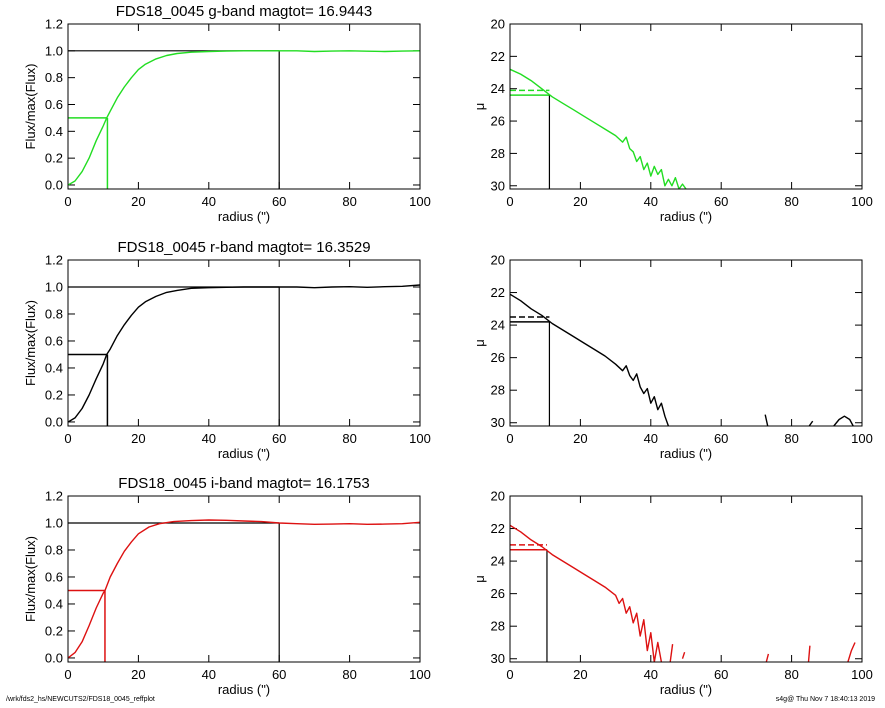  What do you see at coordinates (54, 77) in the screenshot?
I see `g-growth-curve-y-tick-label: 0.8` at bounding box center [54, 77].